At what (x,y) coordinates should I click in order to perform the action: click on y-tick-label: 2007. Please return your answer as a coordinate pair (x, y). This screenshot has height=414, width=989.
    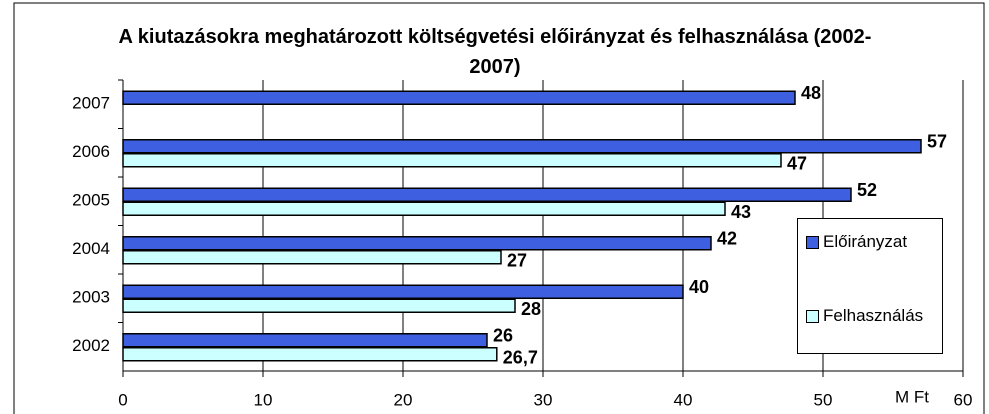
    Looking at the image, I should click on (91, 103).